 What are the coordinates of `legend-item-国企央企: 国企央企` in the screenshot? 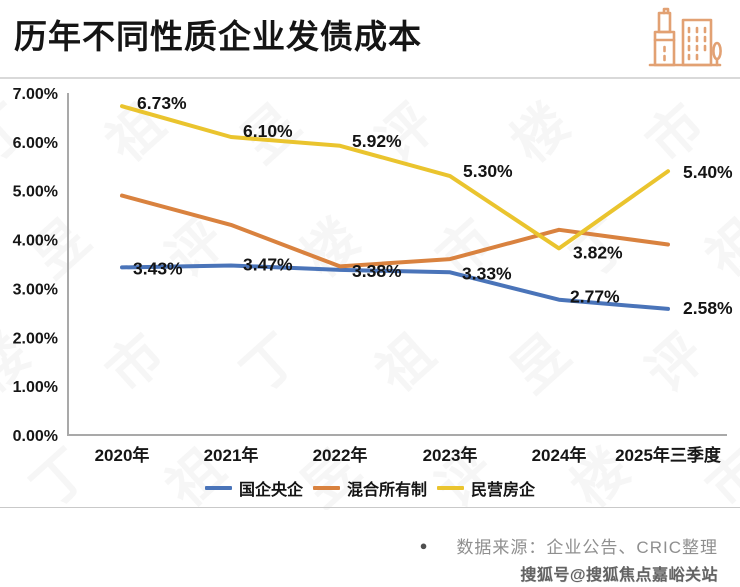 It's located at (253, 488).